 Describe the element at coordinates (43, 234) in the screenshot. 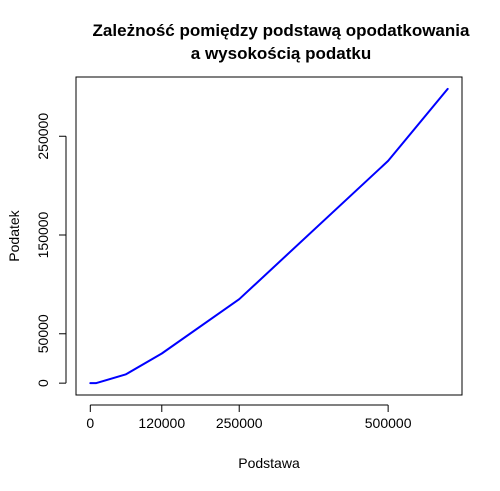

I see `y-tick-label: 150000` at that location.